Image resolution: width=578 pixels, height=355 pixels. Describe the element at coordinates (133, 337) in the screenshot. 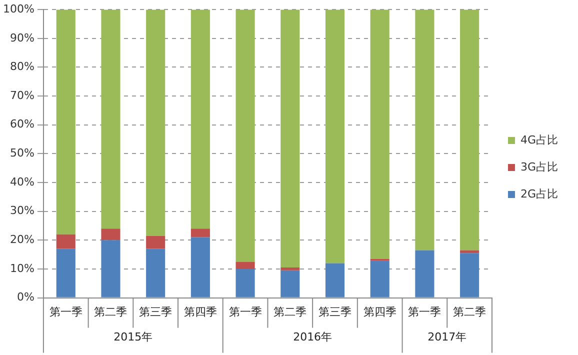

I see `text: 2015年` at that location.